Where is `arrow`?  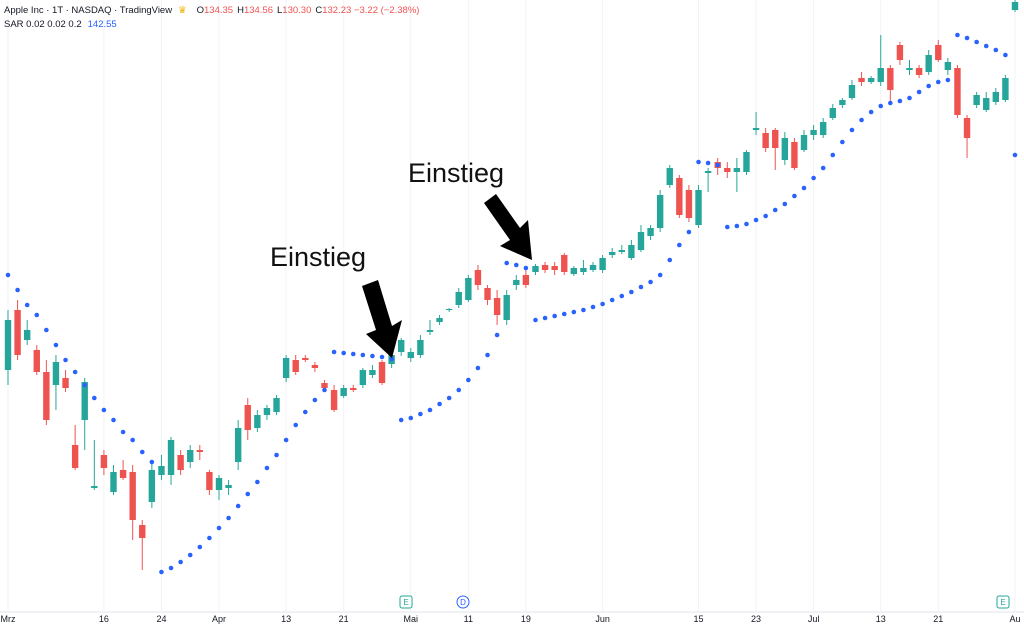 arrow is located at coordinates (508, 227).